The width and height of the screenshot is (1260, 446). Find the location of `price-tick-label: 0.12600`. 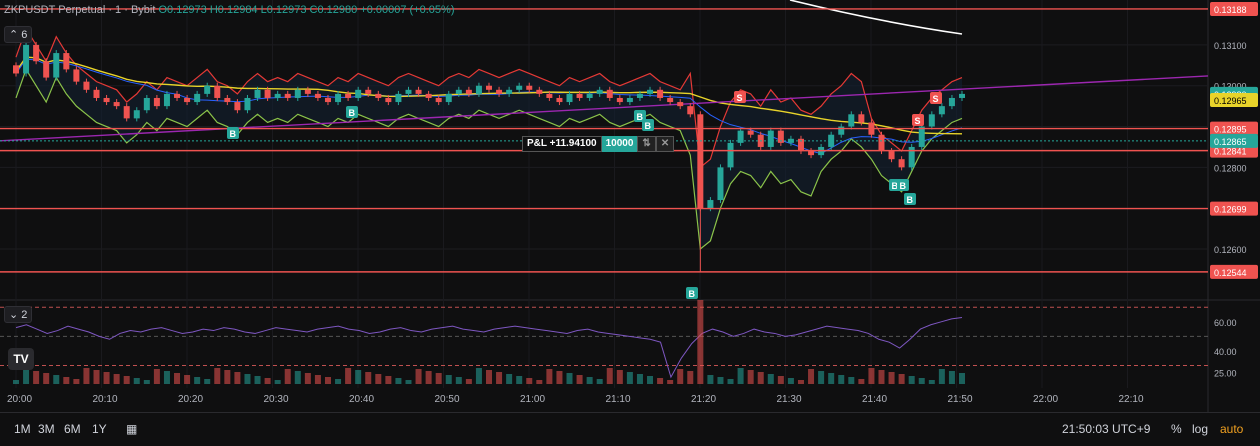

price-tick-label: 0.12600 is located at coordinates (1230, 250).